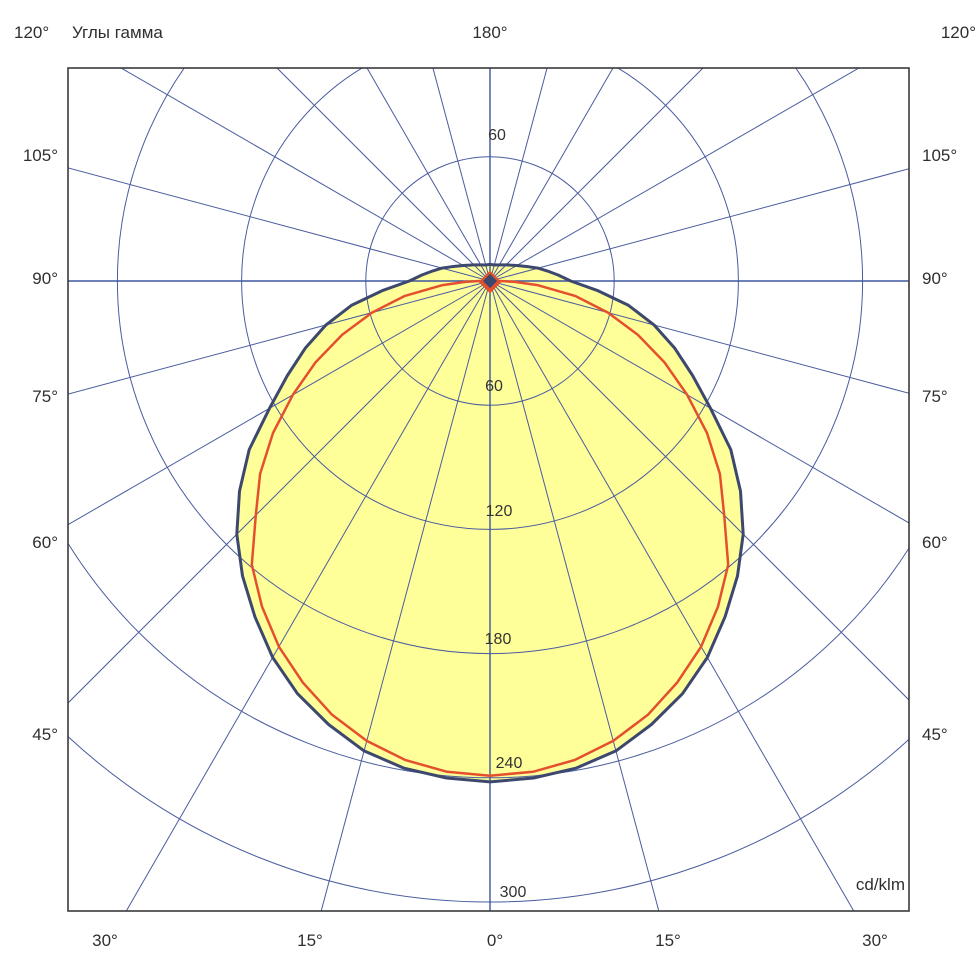  I want to click on grid-radial-L60, so click(279, 403).